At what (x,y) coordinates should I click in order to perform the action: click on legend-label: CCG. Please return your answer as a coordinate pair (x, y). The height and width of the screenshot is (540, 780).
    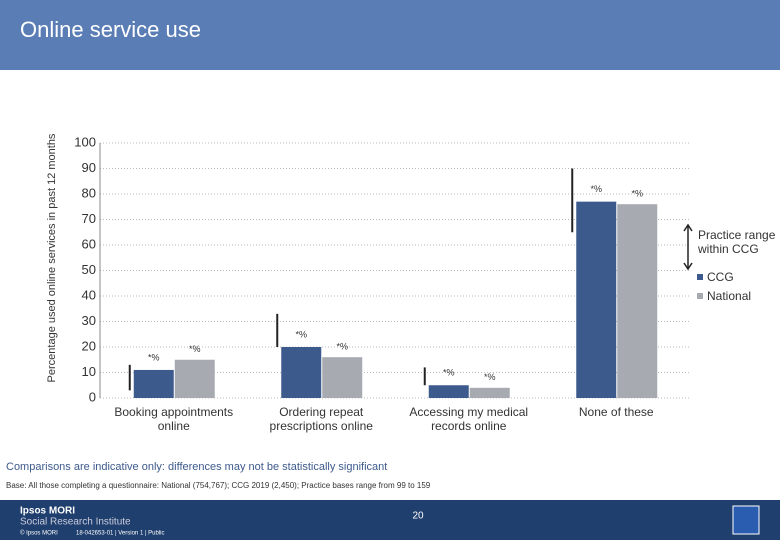
    Looking at the image, I should click on (720, 277).